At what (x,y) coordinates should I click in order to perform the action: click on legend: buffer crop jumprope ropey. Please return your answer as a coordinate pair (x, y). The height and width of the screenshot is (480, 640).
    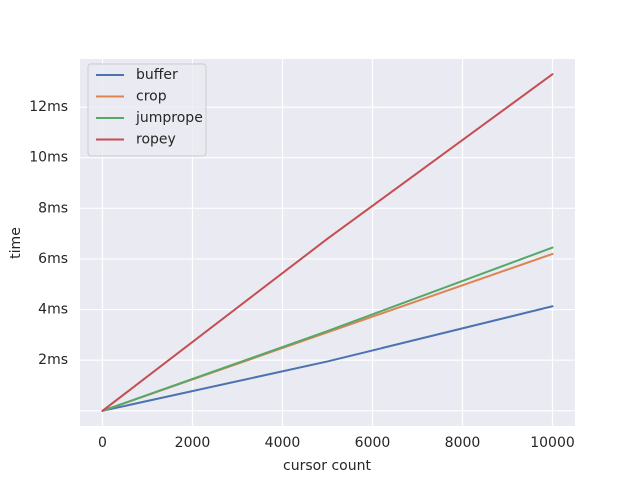
    Looking at the image, I should click on (147, 110).